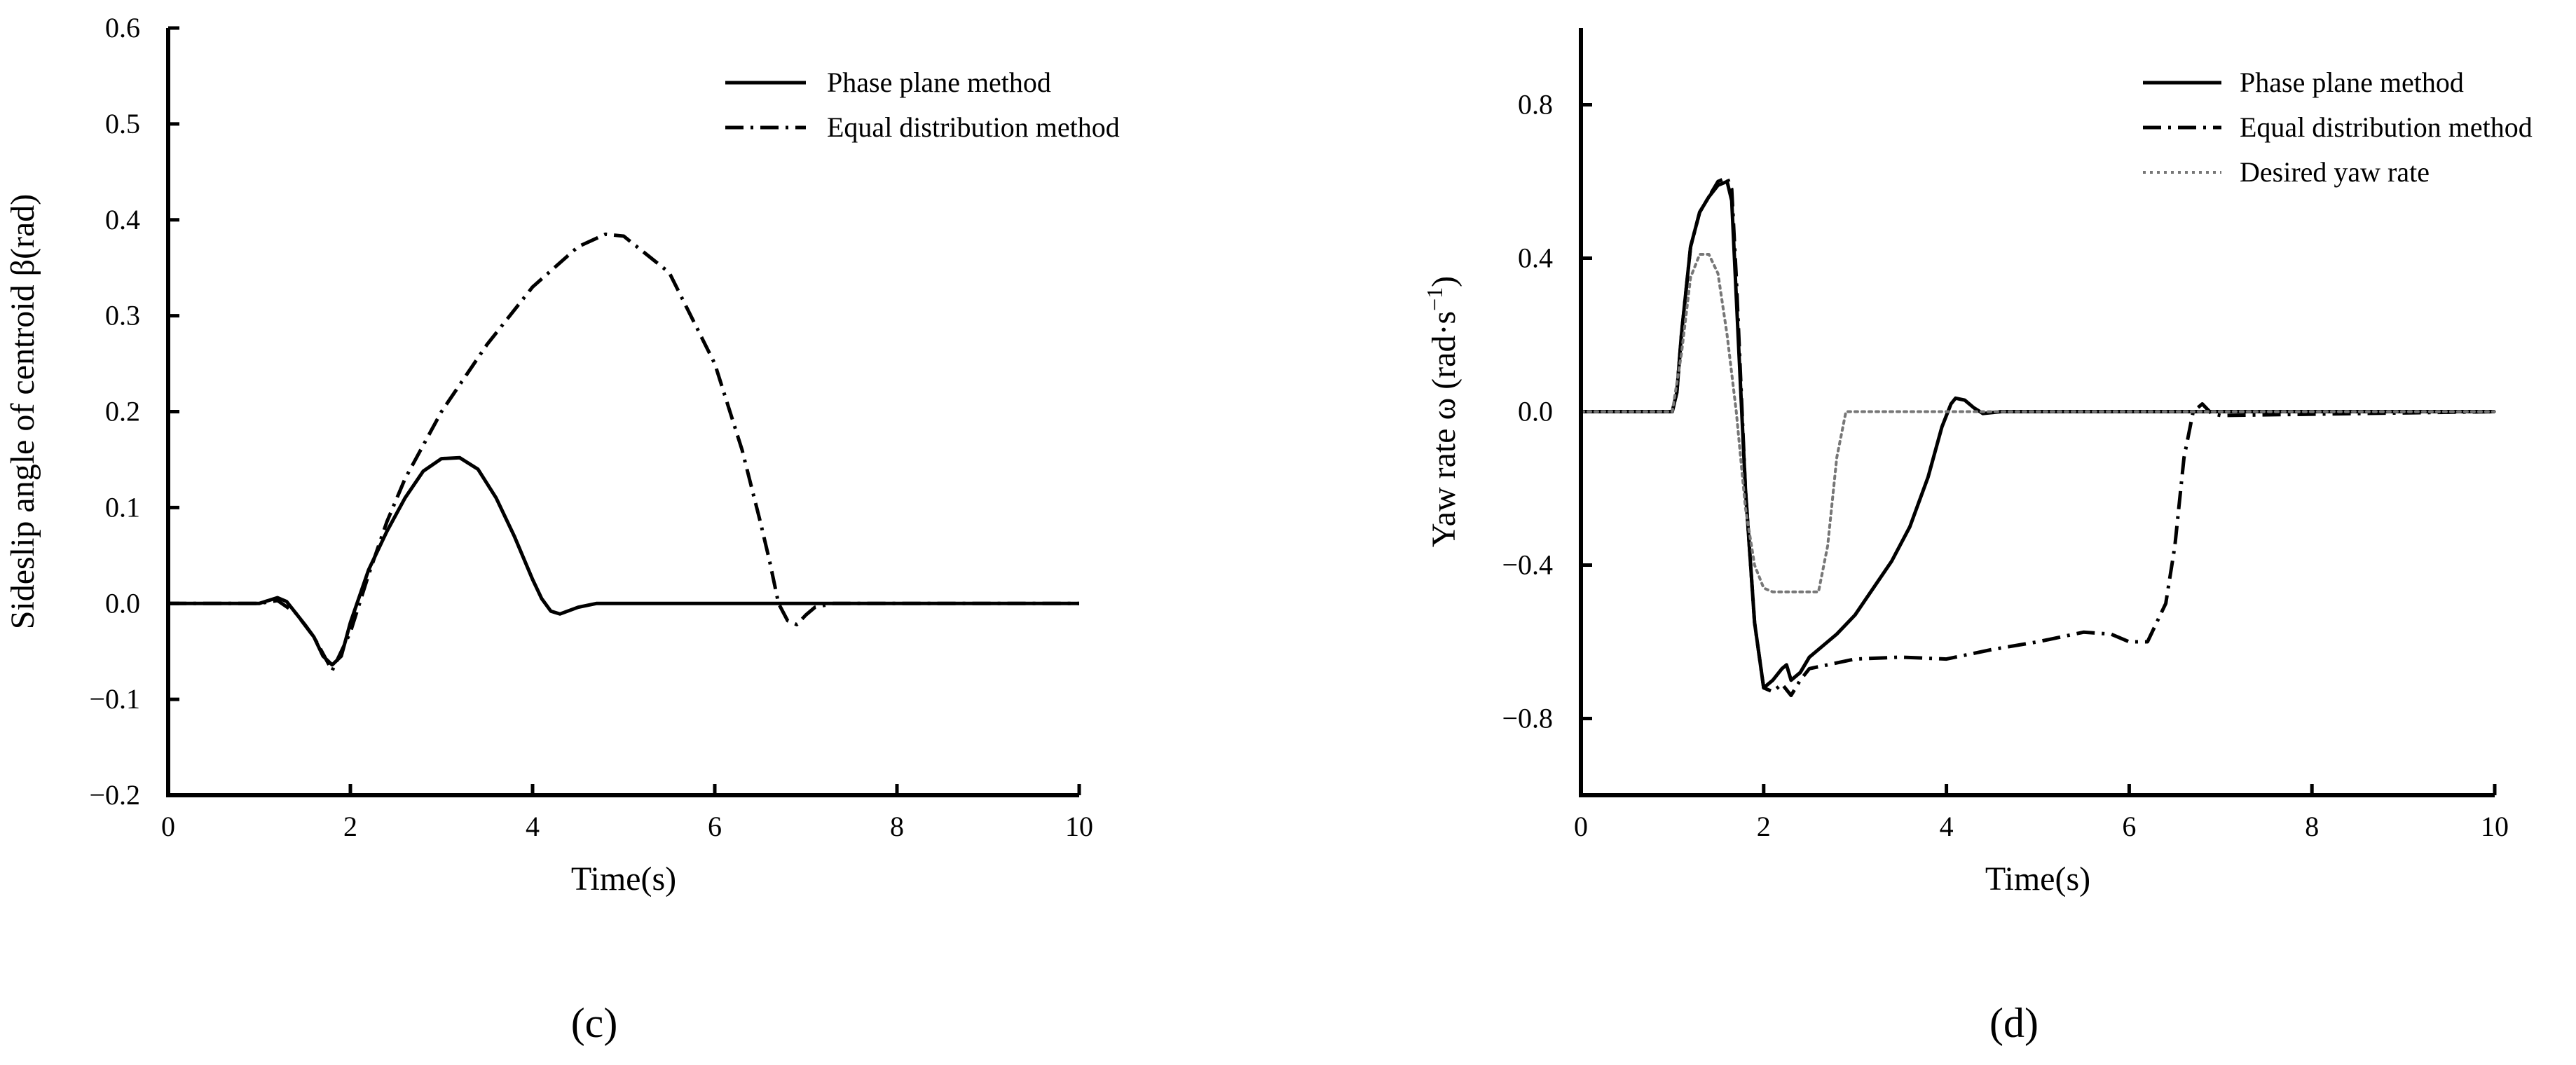 The width and height of the screenshot is (2576, 1065). I want to click on panel-c-y-tick-label: 0.0, so click(123, 603).